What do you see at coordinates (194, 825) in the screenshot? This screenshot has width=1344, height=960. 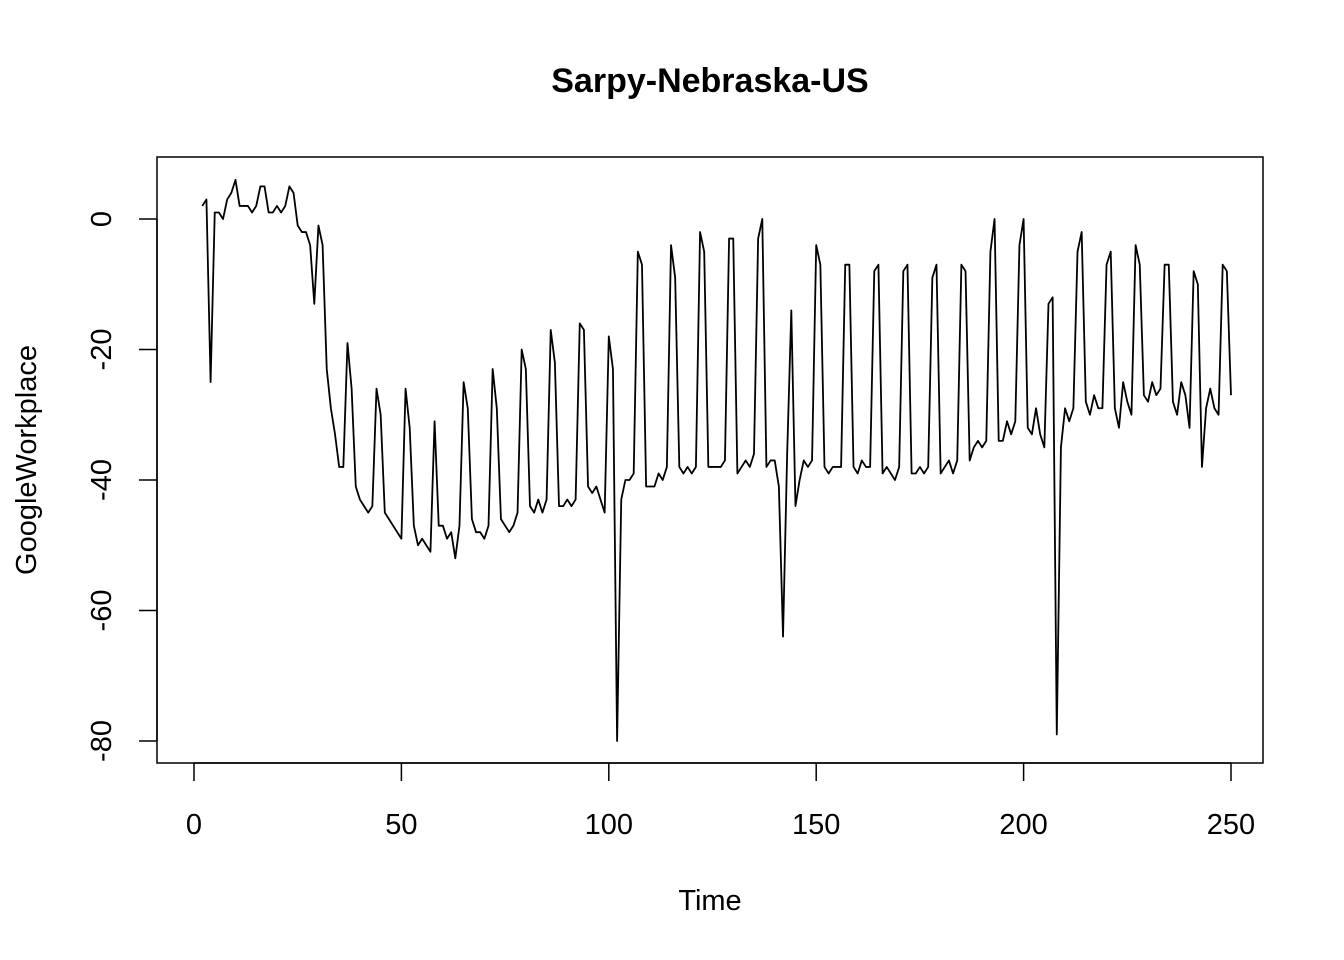 I see `x-tick-label: 0` at bounding box center [194, 825].